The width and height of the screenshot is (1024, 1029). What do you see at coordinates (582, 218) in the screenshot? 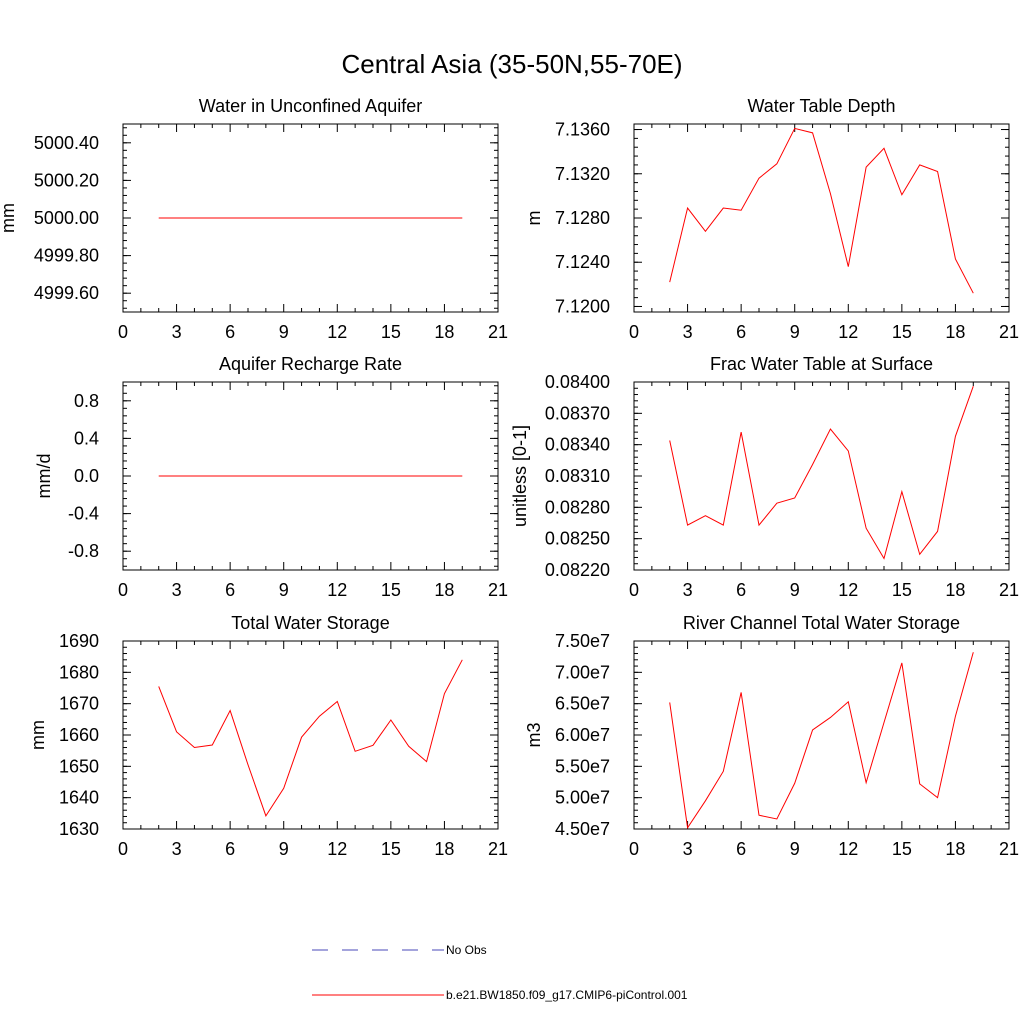
I see `y-tick-label: 7.1280` at bounding box center [582, 218].